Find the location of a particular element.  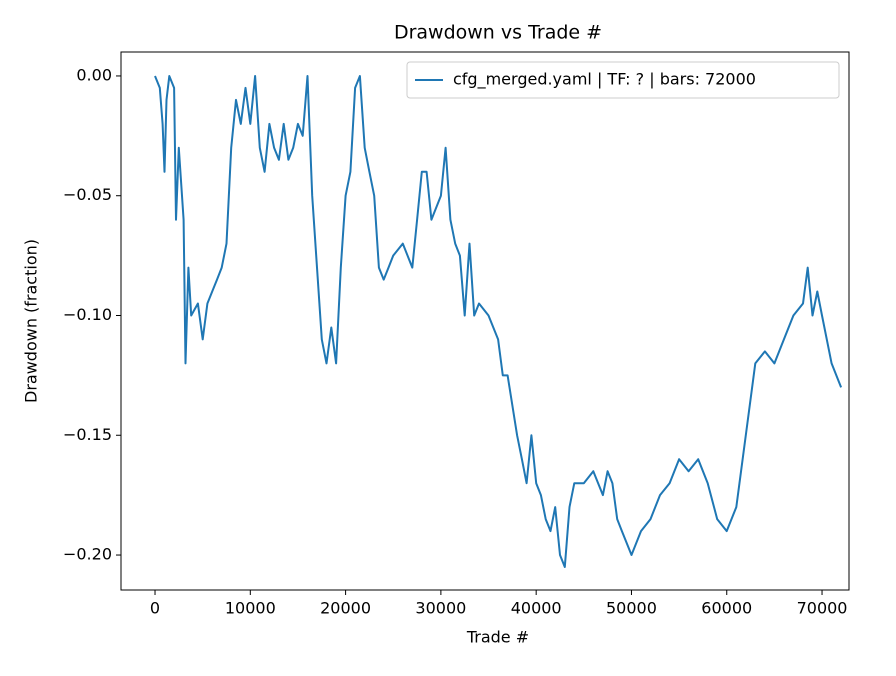

y-tick-label: −0.20 is located at coordinates (87, 554).